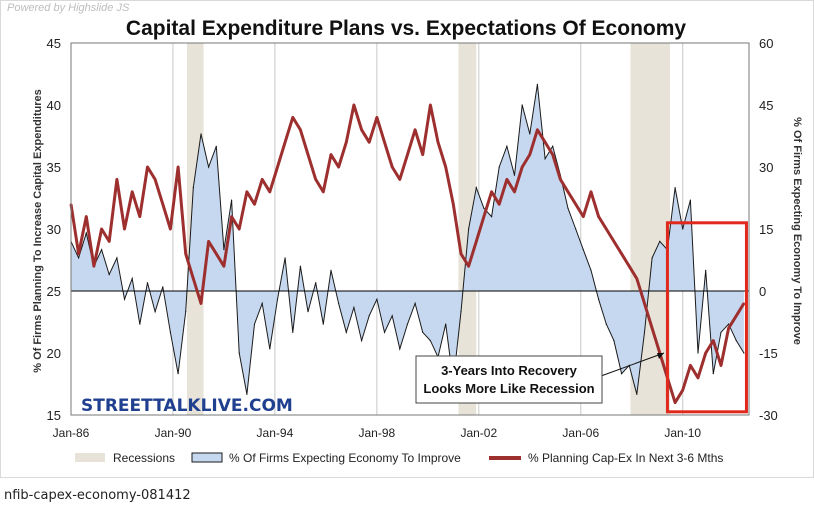 Image resolution: width=814 pixels, height=513 pixels. I want to click on y2-tick-label-1: -15, so click(768, 353).